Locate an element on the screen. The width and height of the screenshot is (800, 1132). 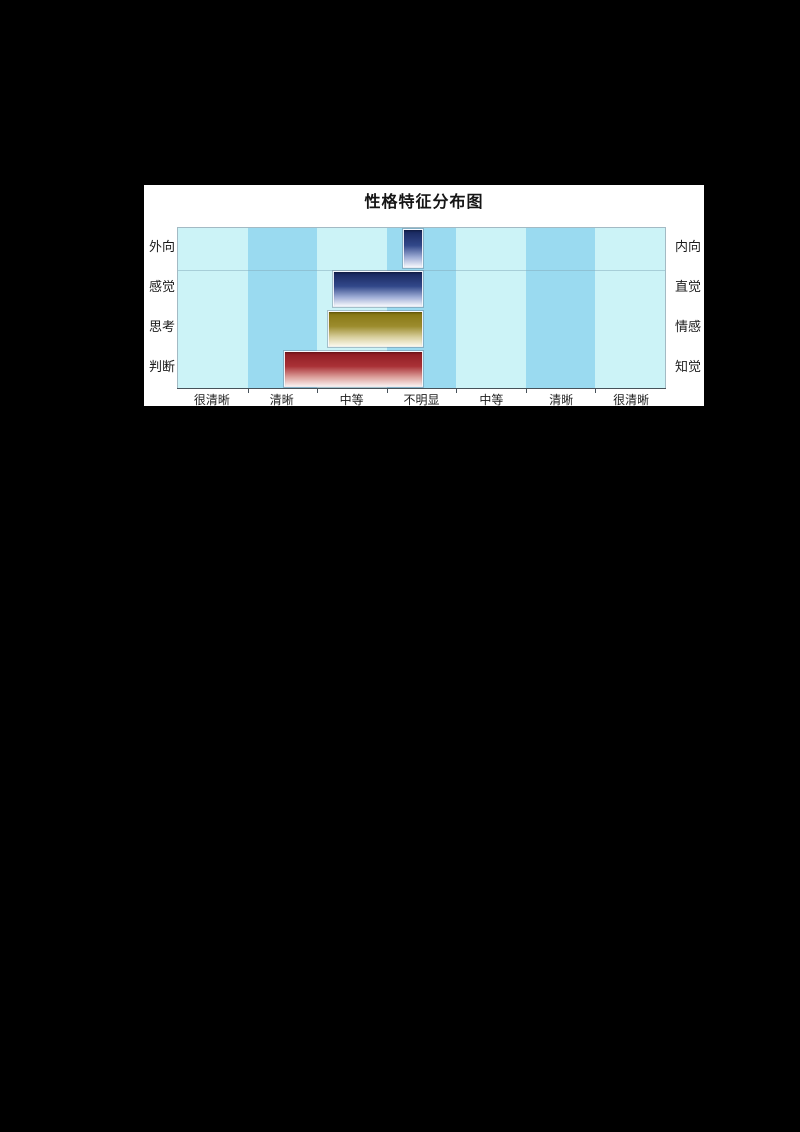
left-category-labels: 外向 感觉 思考 判断 is located at coordinates (160, 308).